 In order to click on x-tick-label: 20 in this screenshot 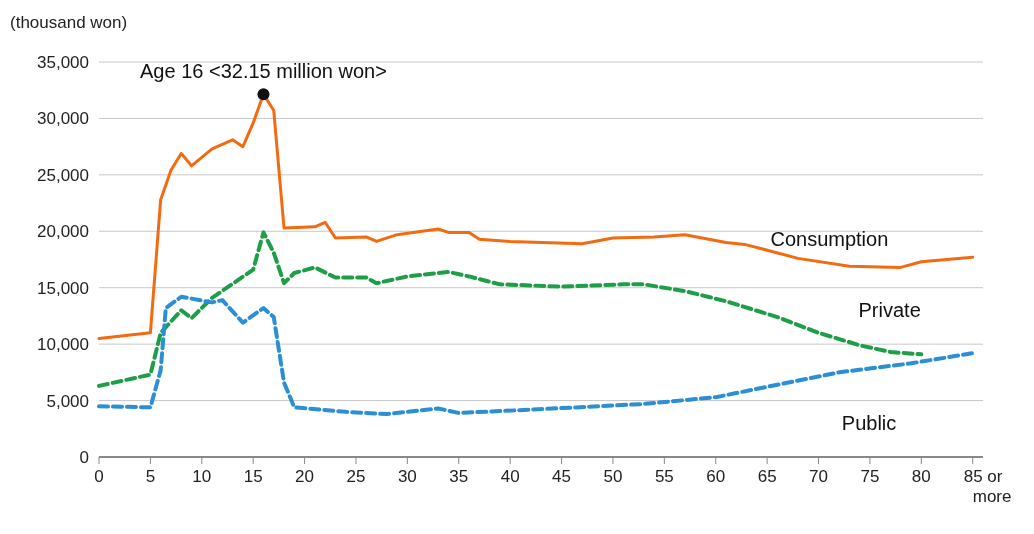, I will do `click(305, 476)`.